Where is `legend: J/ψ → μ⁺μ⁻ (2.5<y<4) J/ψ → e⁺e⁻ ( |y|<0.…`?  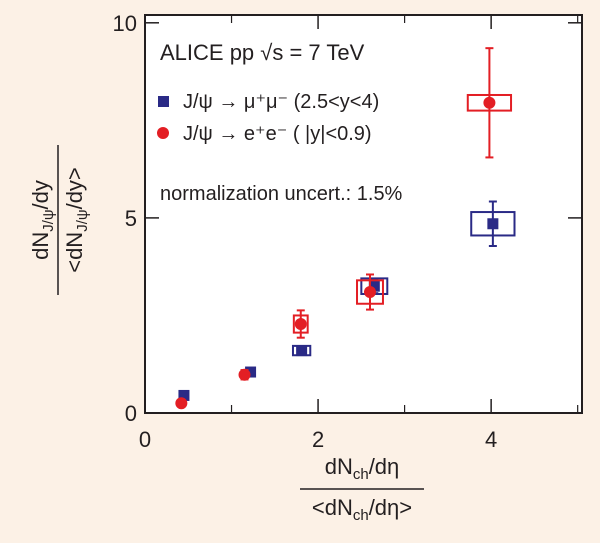
legend: J/ψ → μ⁺μ⁻ (2.5<y<4) J/ψ → e⁺e⁻ ( |y|<0.… is located at coordinates (268, 118).